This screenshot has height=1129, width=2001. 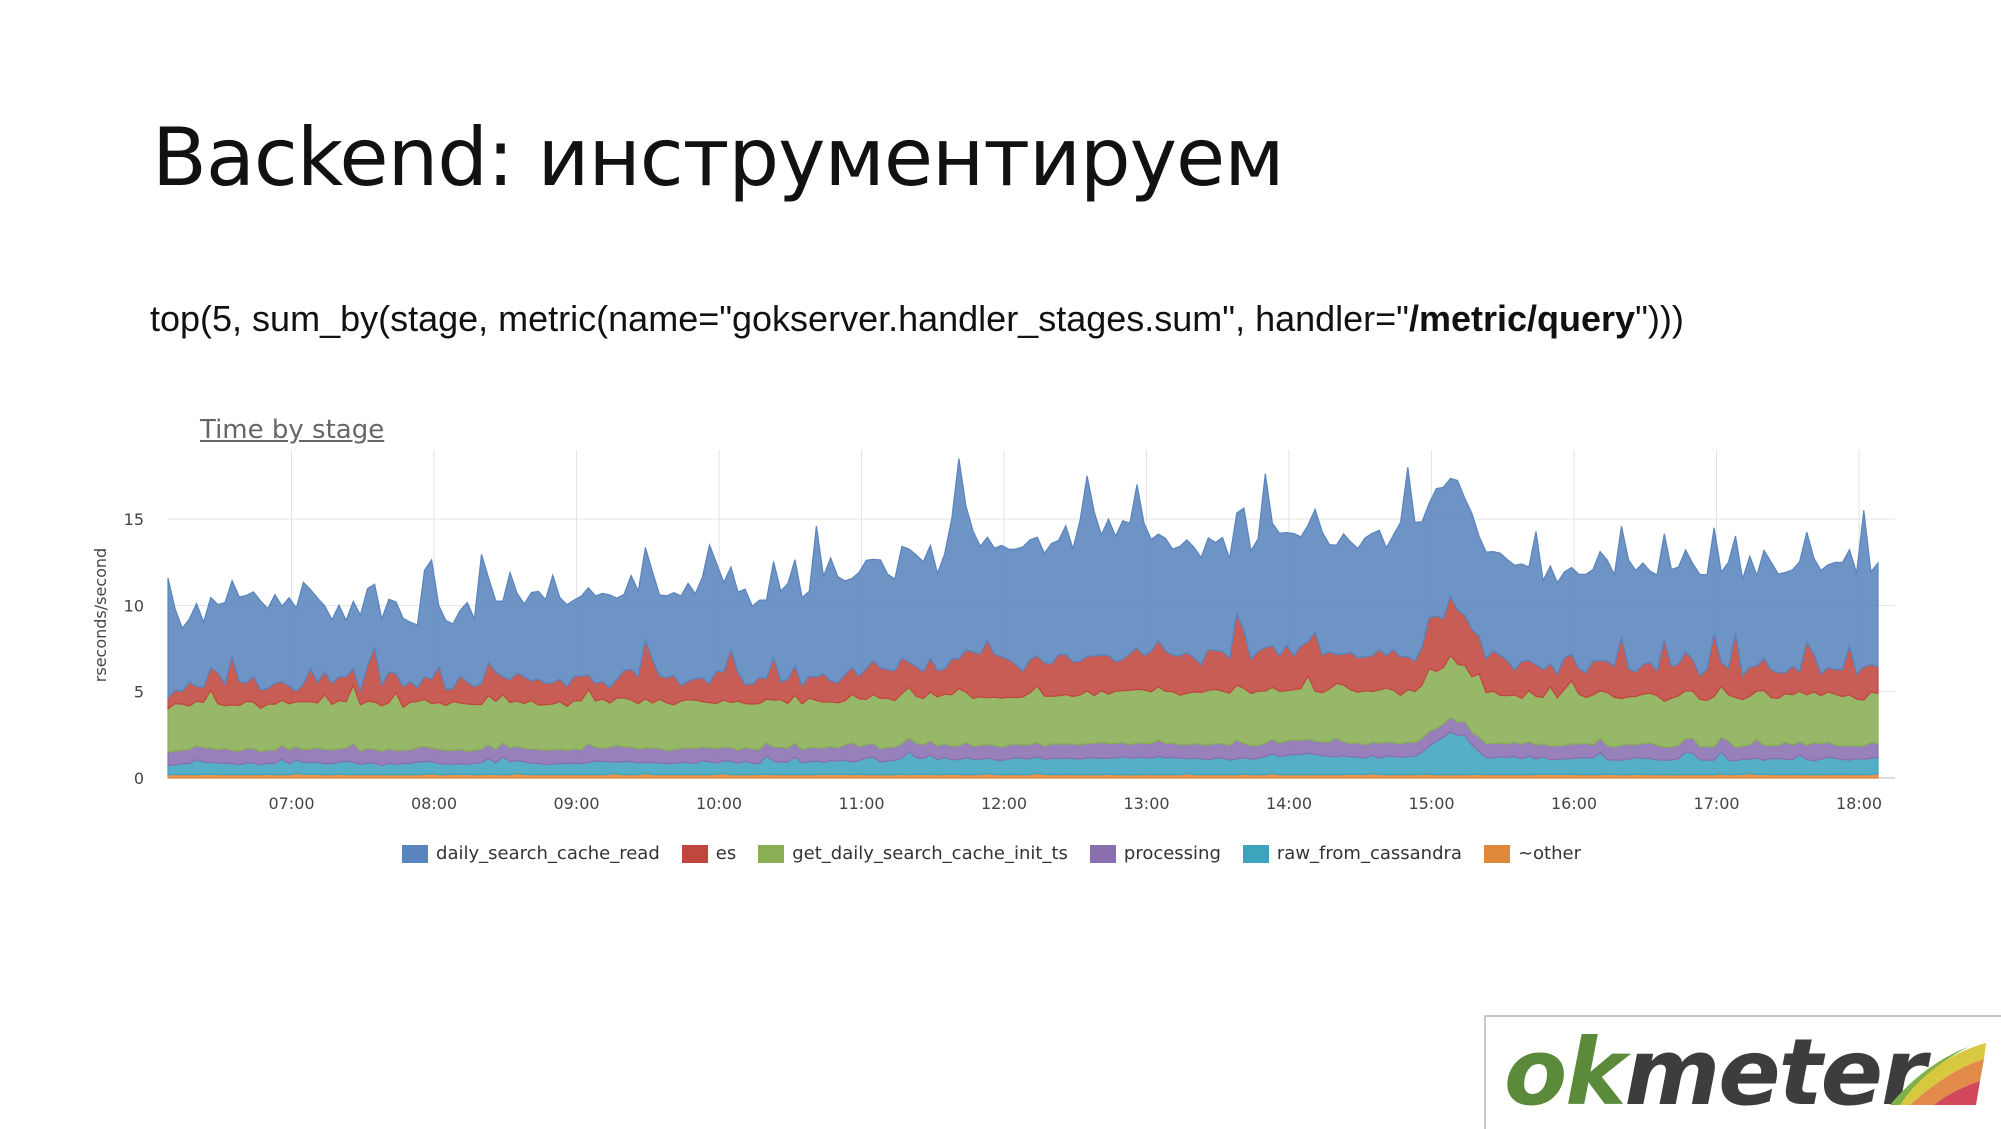 I want to click on y-tick-label: 10, so click(x=134, y=605).